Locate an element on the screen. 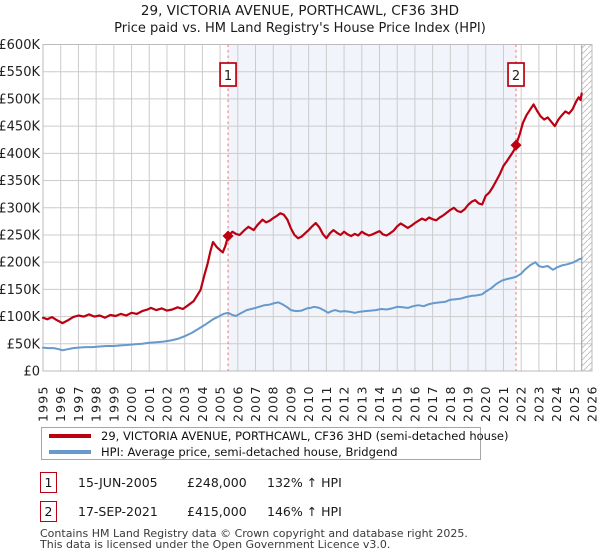 This screenshot has width=600, height=560. hpi-line-swatch is located at coordinates (70, 451).